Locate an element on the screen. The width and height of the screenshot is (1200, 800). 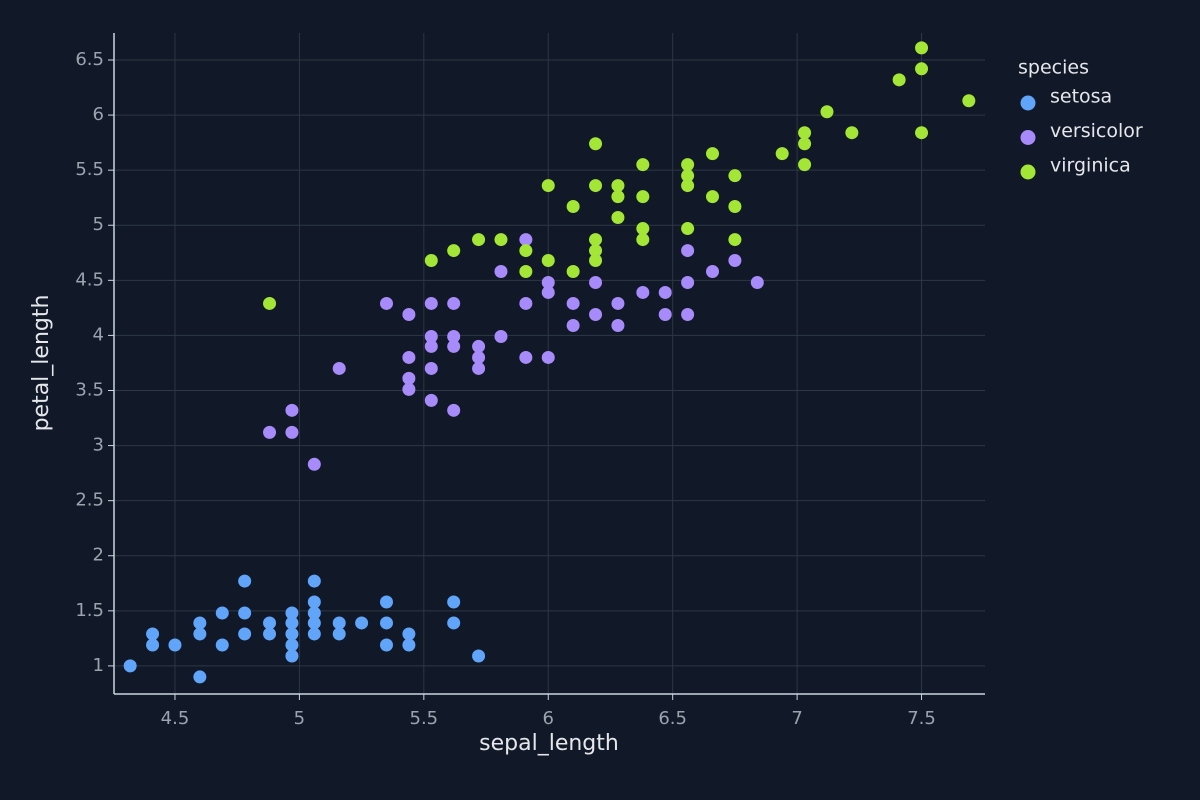
y-tick-label: 3 is located at coordinates (98, 445).